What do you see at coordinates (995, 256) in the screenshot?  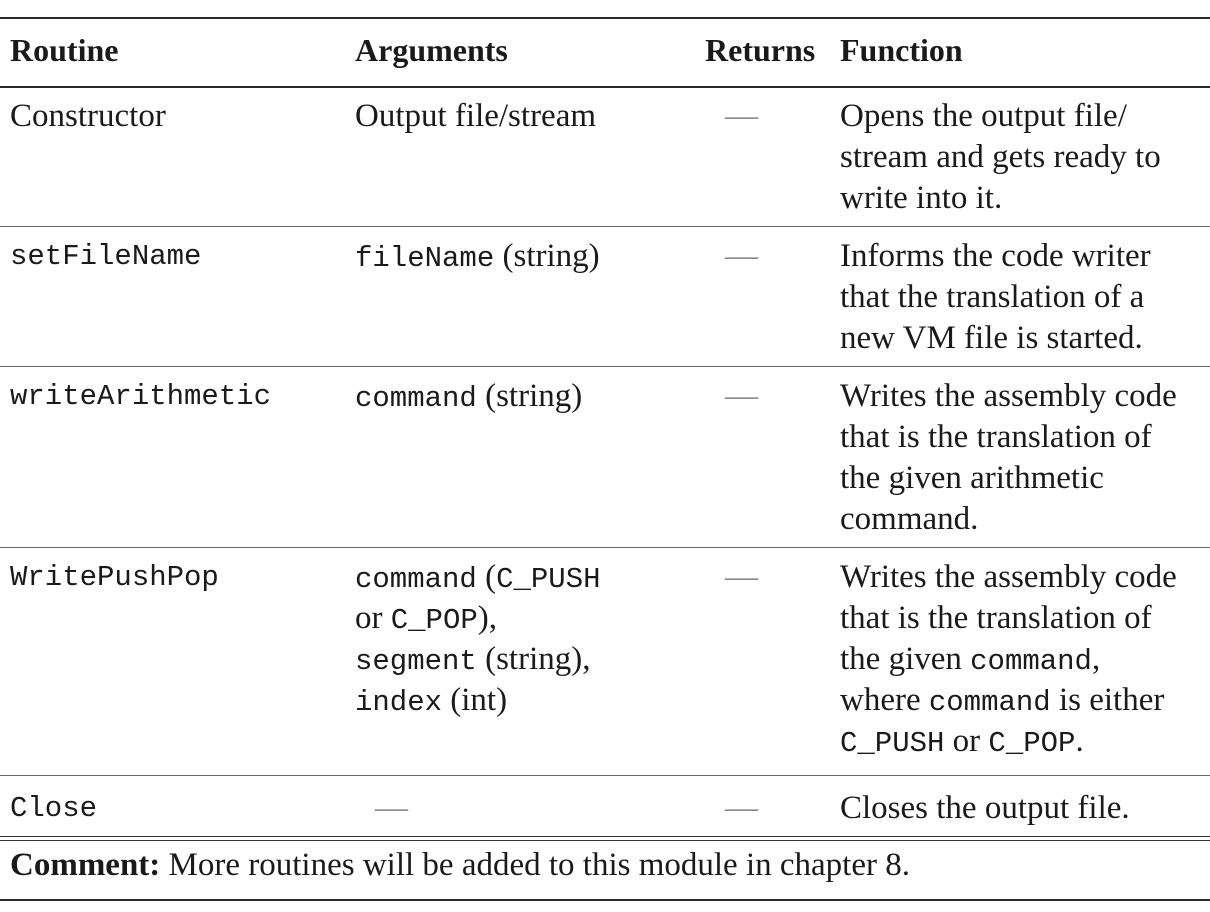 I see `row-setfilename-function-line1: Informs the code writer` at bounding box center [995, 256].